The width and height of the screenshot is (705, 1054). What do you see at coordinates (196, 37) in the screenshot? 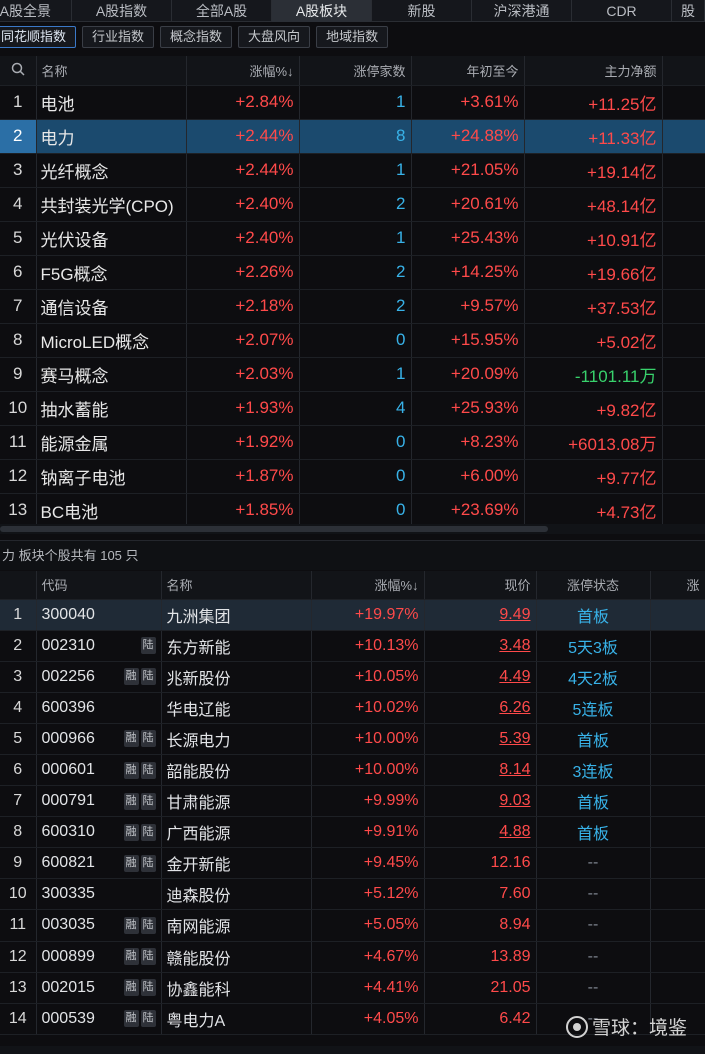
I see `index-category-2: 概念指数` at bounding box center [196, 37].